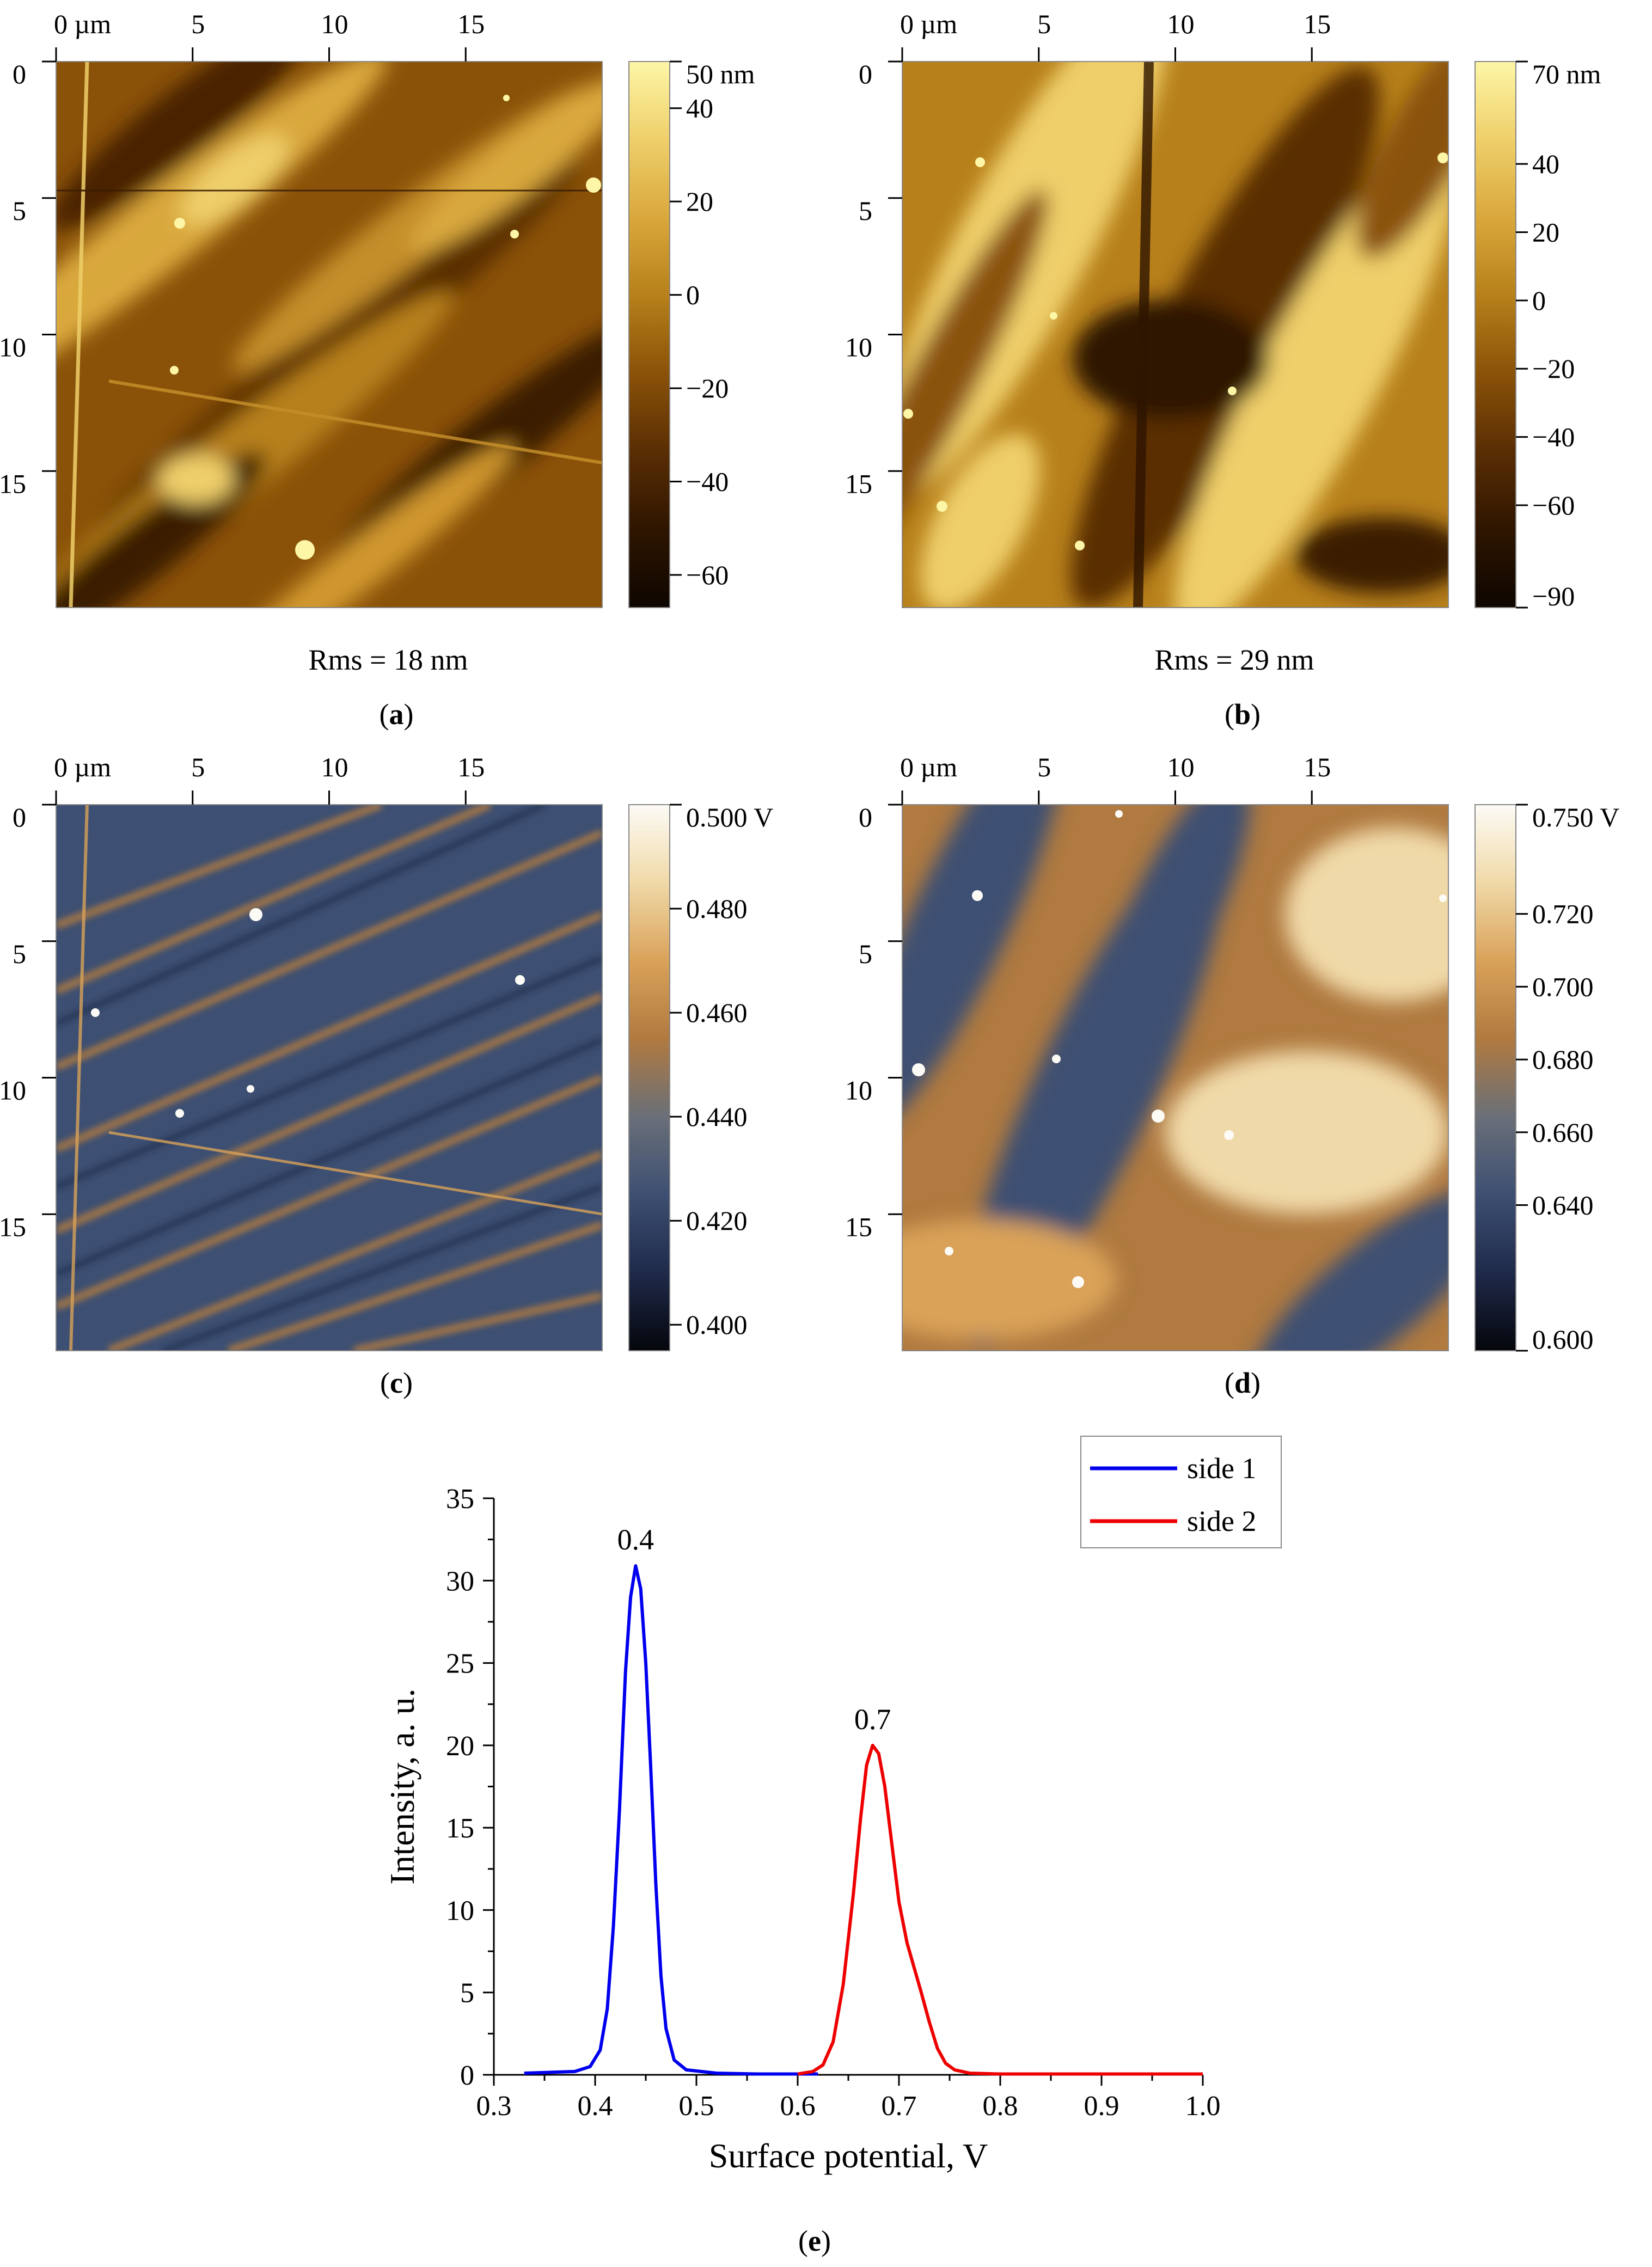  Describe the element at coordinates (691, 334) in the screenshot. I see `panel-a-colorbar: 50 nm 40 20 0 −20 −40 −60` at that location.